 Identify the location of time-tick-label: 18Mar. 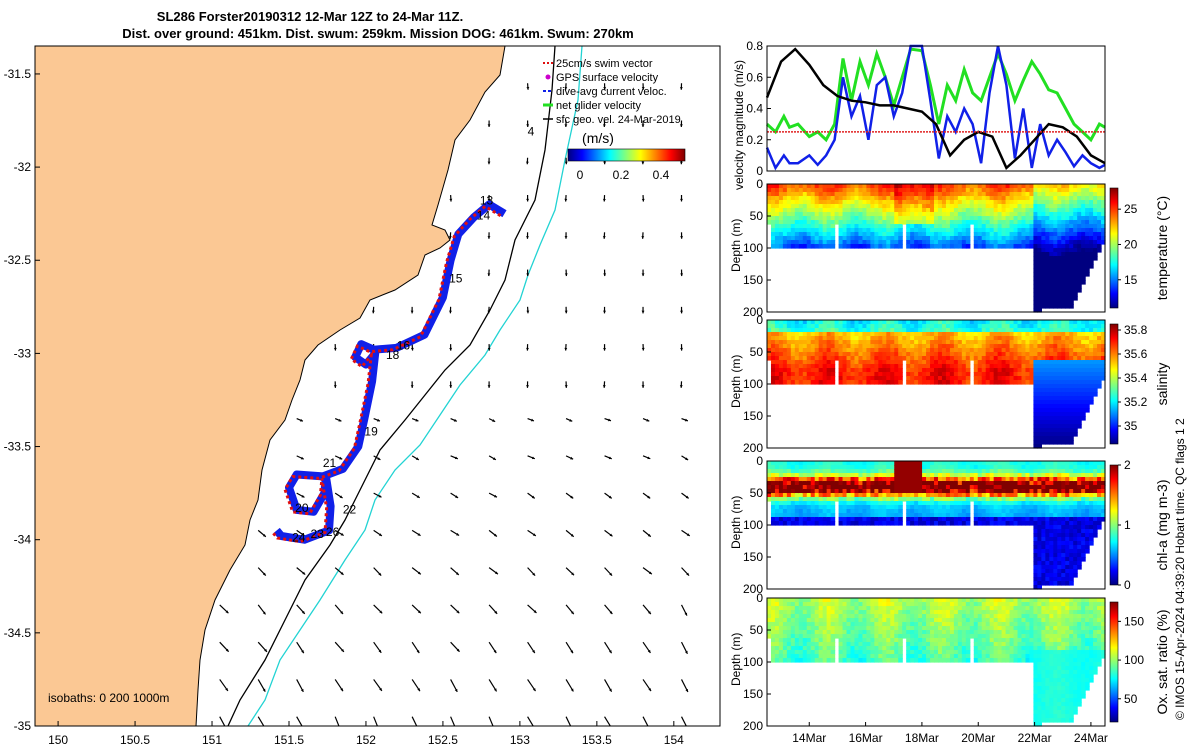
(922, 738).